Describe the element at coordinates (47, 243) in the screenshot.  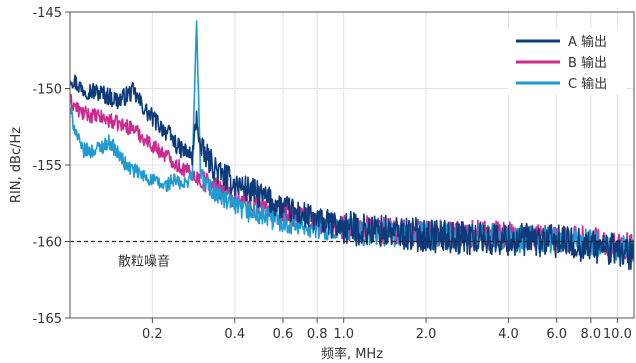
I see `y-tick-label: -160` at that location.